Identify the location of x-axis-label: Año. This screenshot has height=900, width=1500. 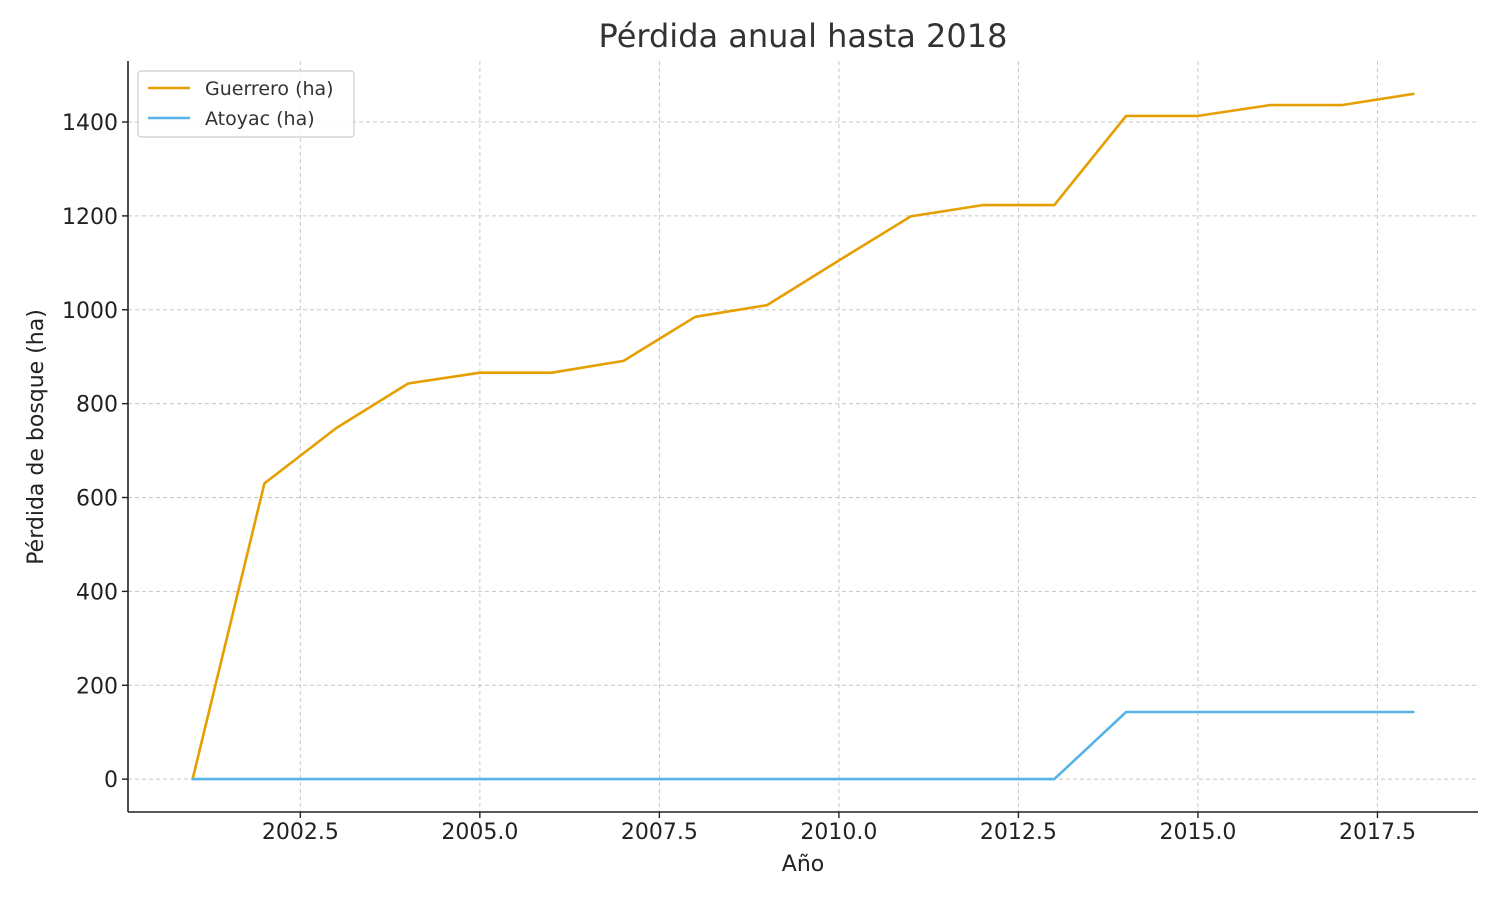
(803, 864).